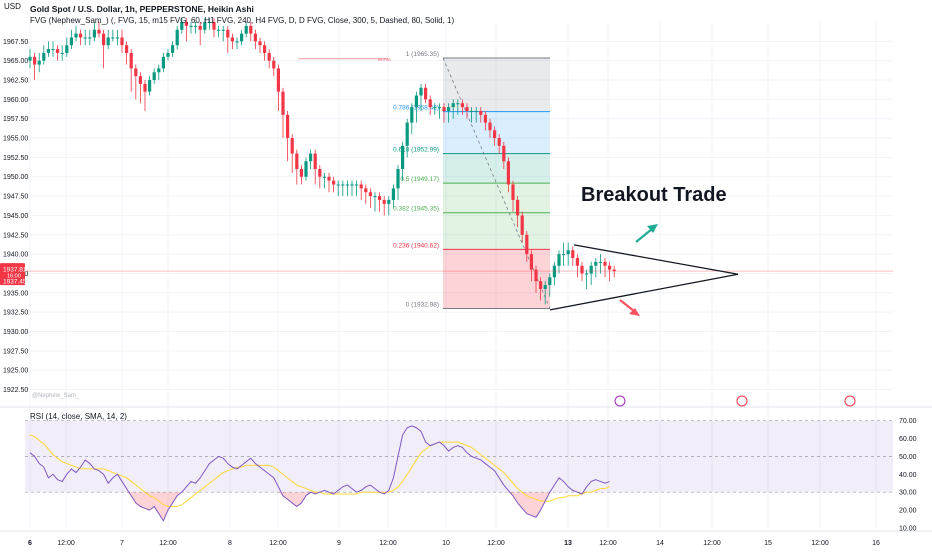 The width and height of the screenshot is (932, 555). Describe the element at coordinates (644, 235) in the screenshot. I see `arrow-shaft` at that location.